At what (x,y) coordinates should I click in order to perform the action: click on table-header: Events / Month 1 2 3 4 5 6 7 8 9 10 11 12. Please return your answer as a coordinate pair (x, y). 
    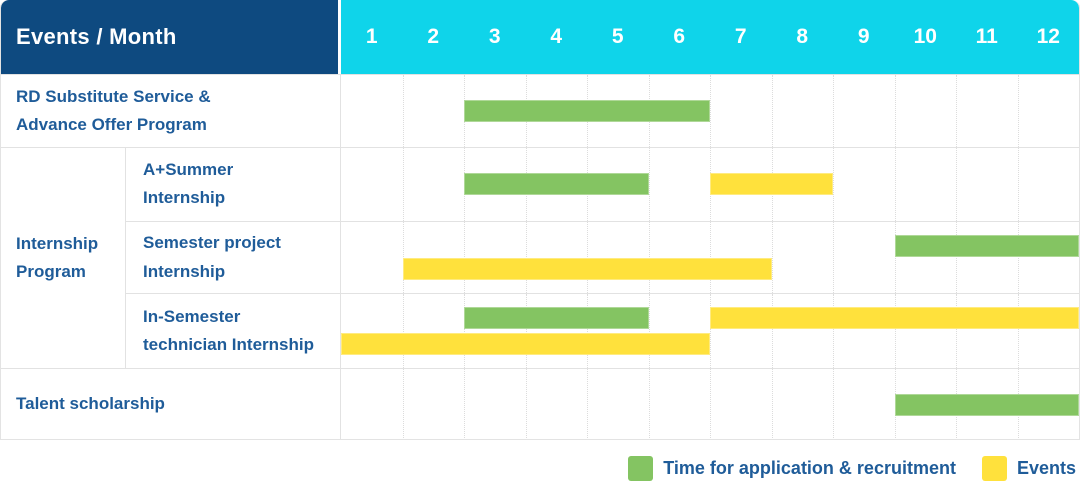
    Looking at the image, I should click on (540, 37).